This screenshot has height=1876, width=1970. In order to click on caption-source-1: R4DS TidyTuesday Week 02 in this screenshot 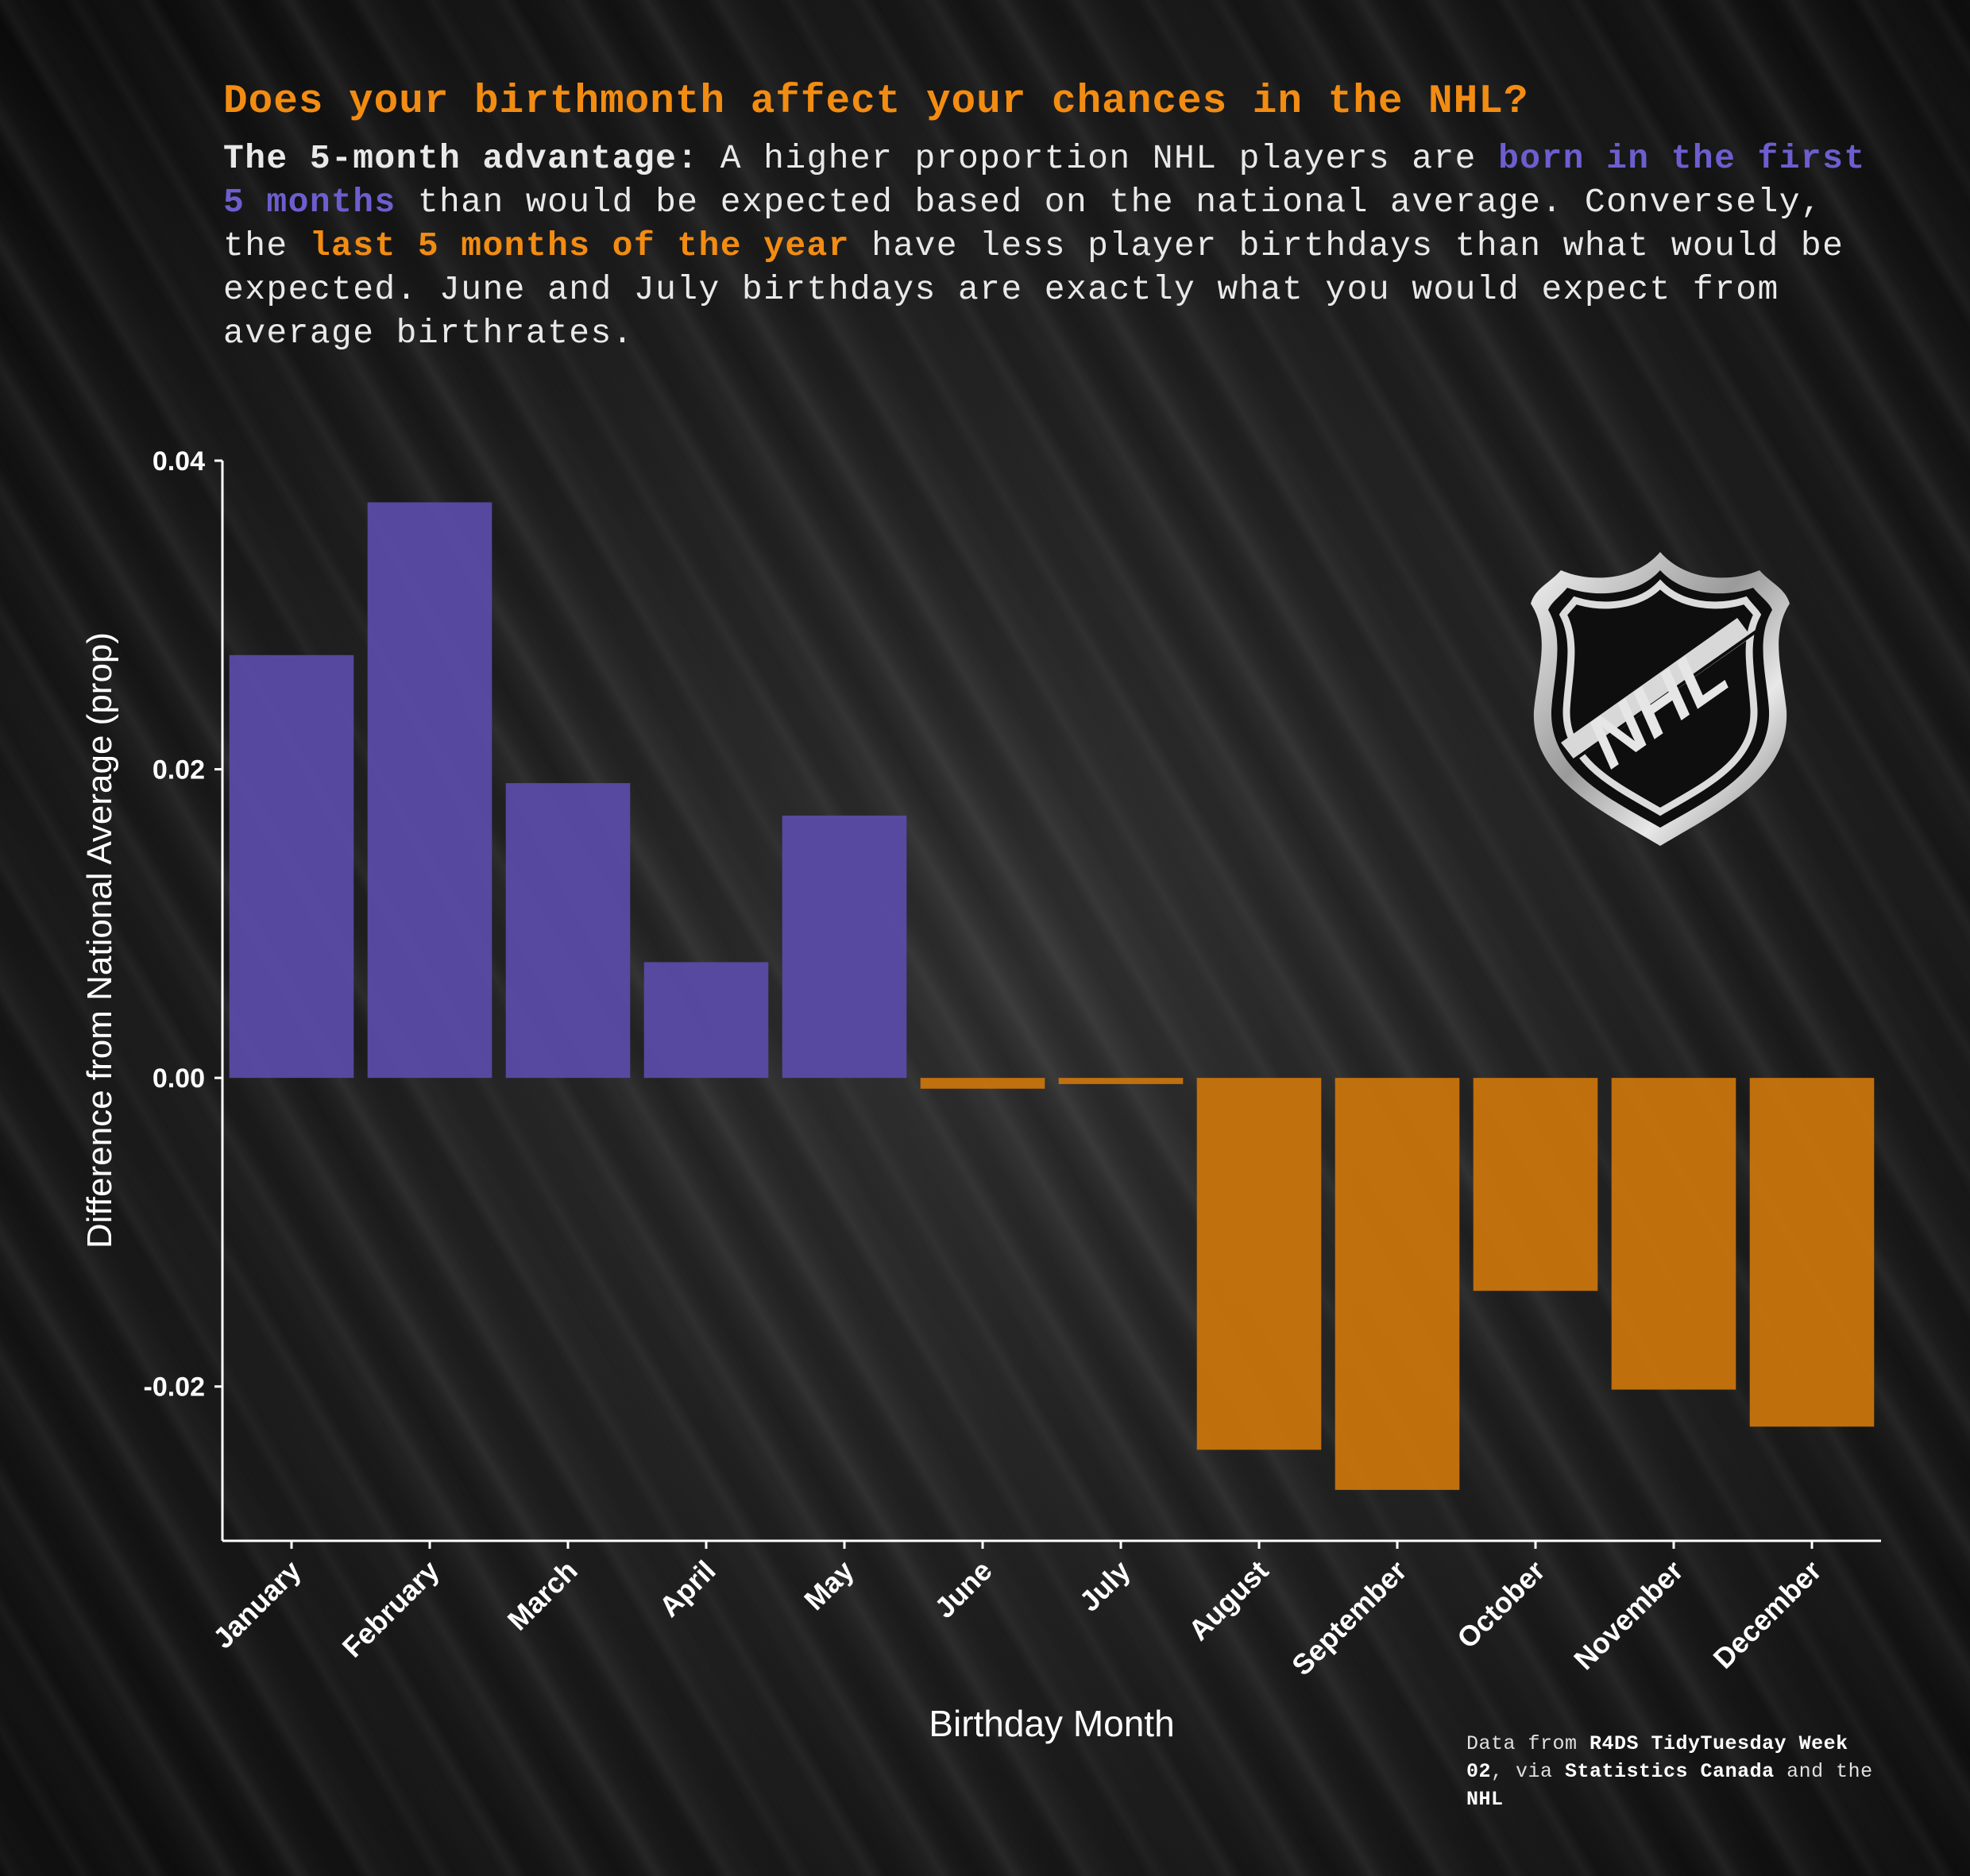, I will do `click(1657, 1757)`.